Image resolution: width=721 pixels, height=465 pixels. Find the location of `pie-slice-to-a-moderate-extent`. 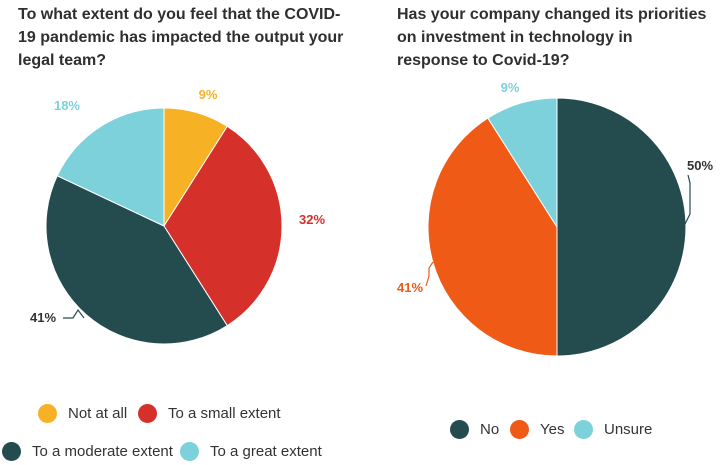

pie-slice-to-a-moderate-extent is located at coordinates (136, 260).